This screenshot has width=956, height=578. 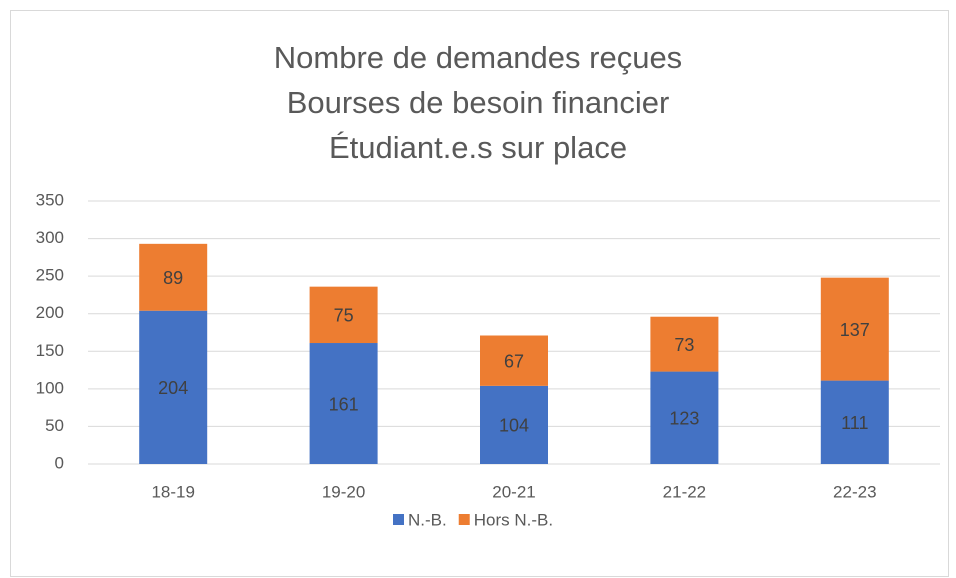 What do you see at coordinates (50, 237) in the screenshot?
I see `y-tick-label: 300` at bounding box center [50, 237].